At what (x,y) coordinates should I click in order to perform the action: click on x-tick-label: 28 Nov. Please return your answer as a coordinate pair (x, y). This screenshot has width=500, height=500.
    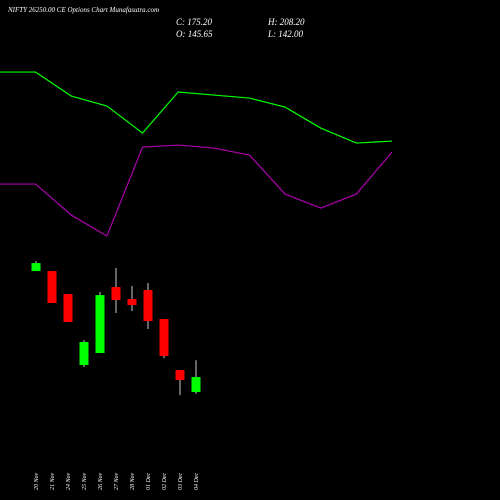
    Looking at the image, I should click on (133, 481).